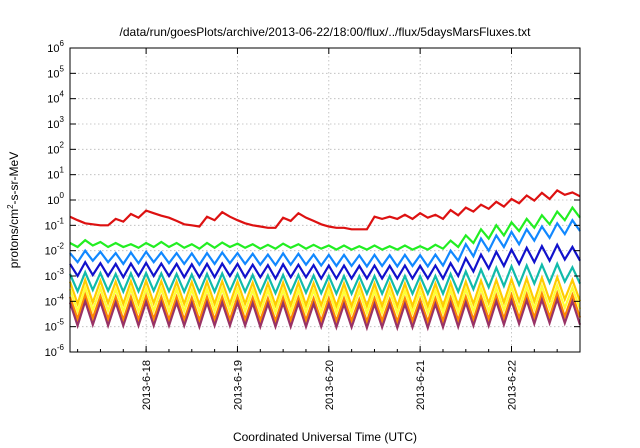 The image size is (640, 448). I want to click on x-tick-label: 2013-6-22, so click(512, 385).